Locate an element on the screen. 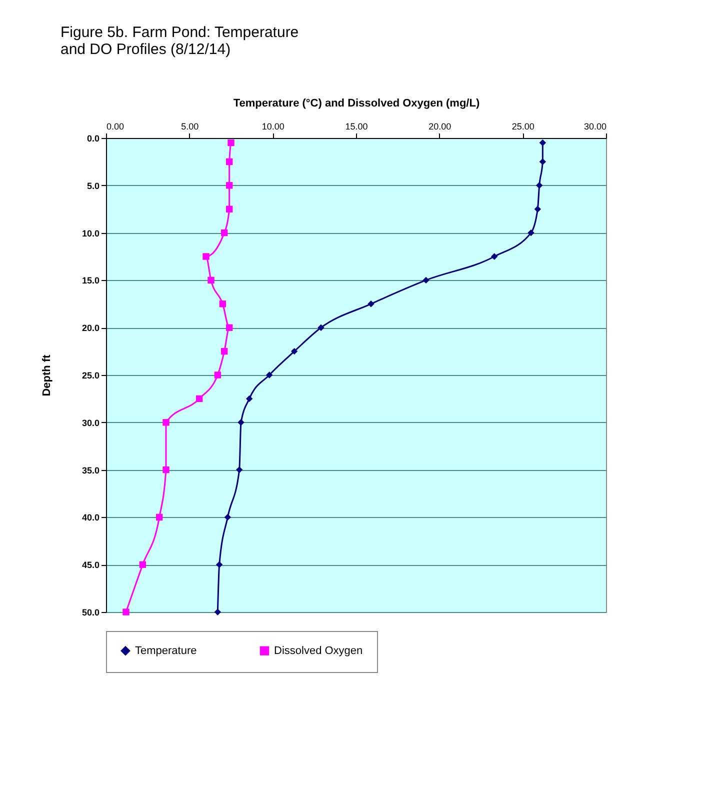 The width and height of the screenshot is (706, 793). x-tick-label: 30.00 is located at coordinates (595, 127).